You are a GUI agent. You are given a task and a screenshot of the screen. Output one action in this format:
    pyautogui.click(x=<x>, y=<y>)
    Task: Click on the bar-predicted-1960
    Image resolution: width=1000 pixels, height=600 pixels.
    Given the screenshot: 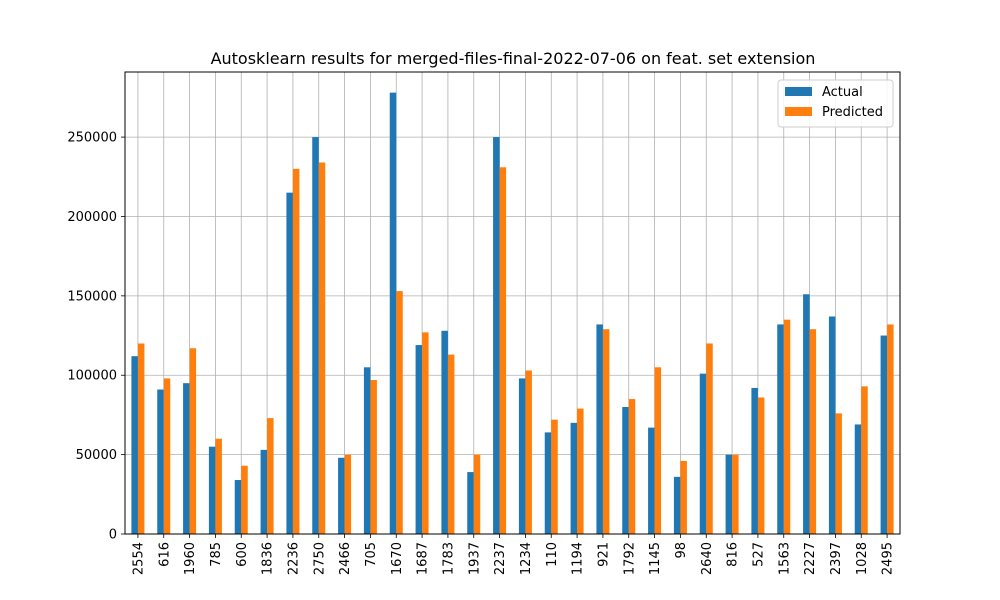 What is the action you would take?
    pyautogui.click(x=193, y=441)
    